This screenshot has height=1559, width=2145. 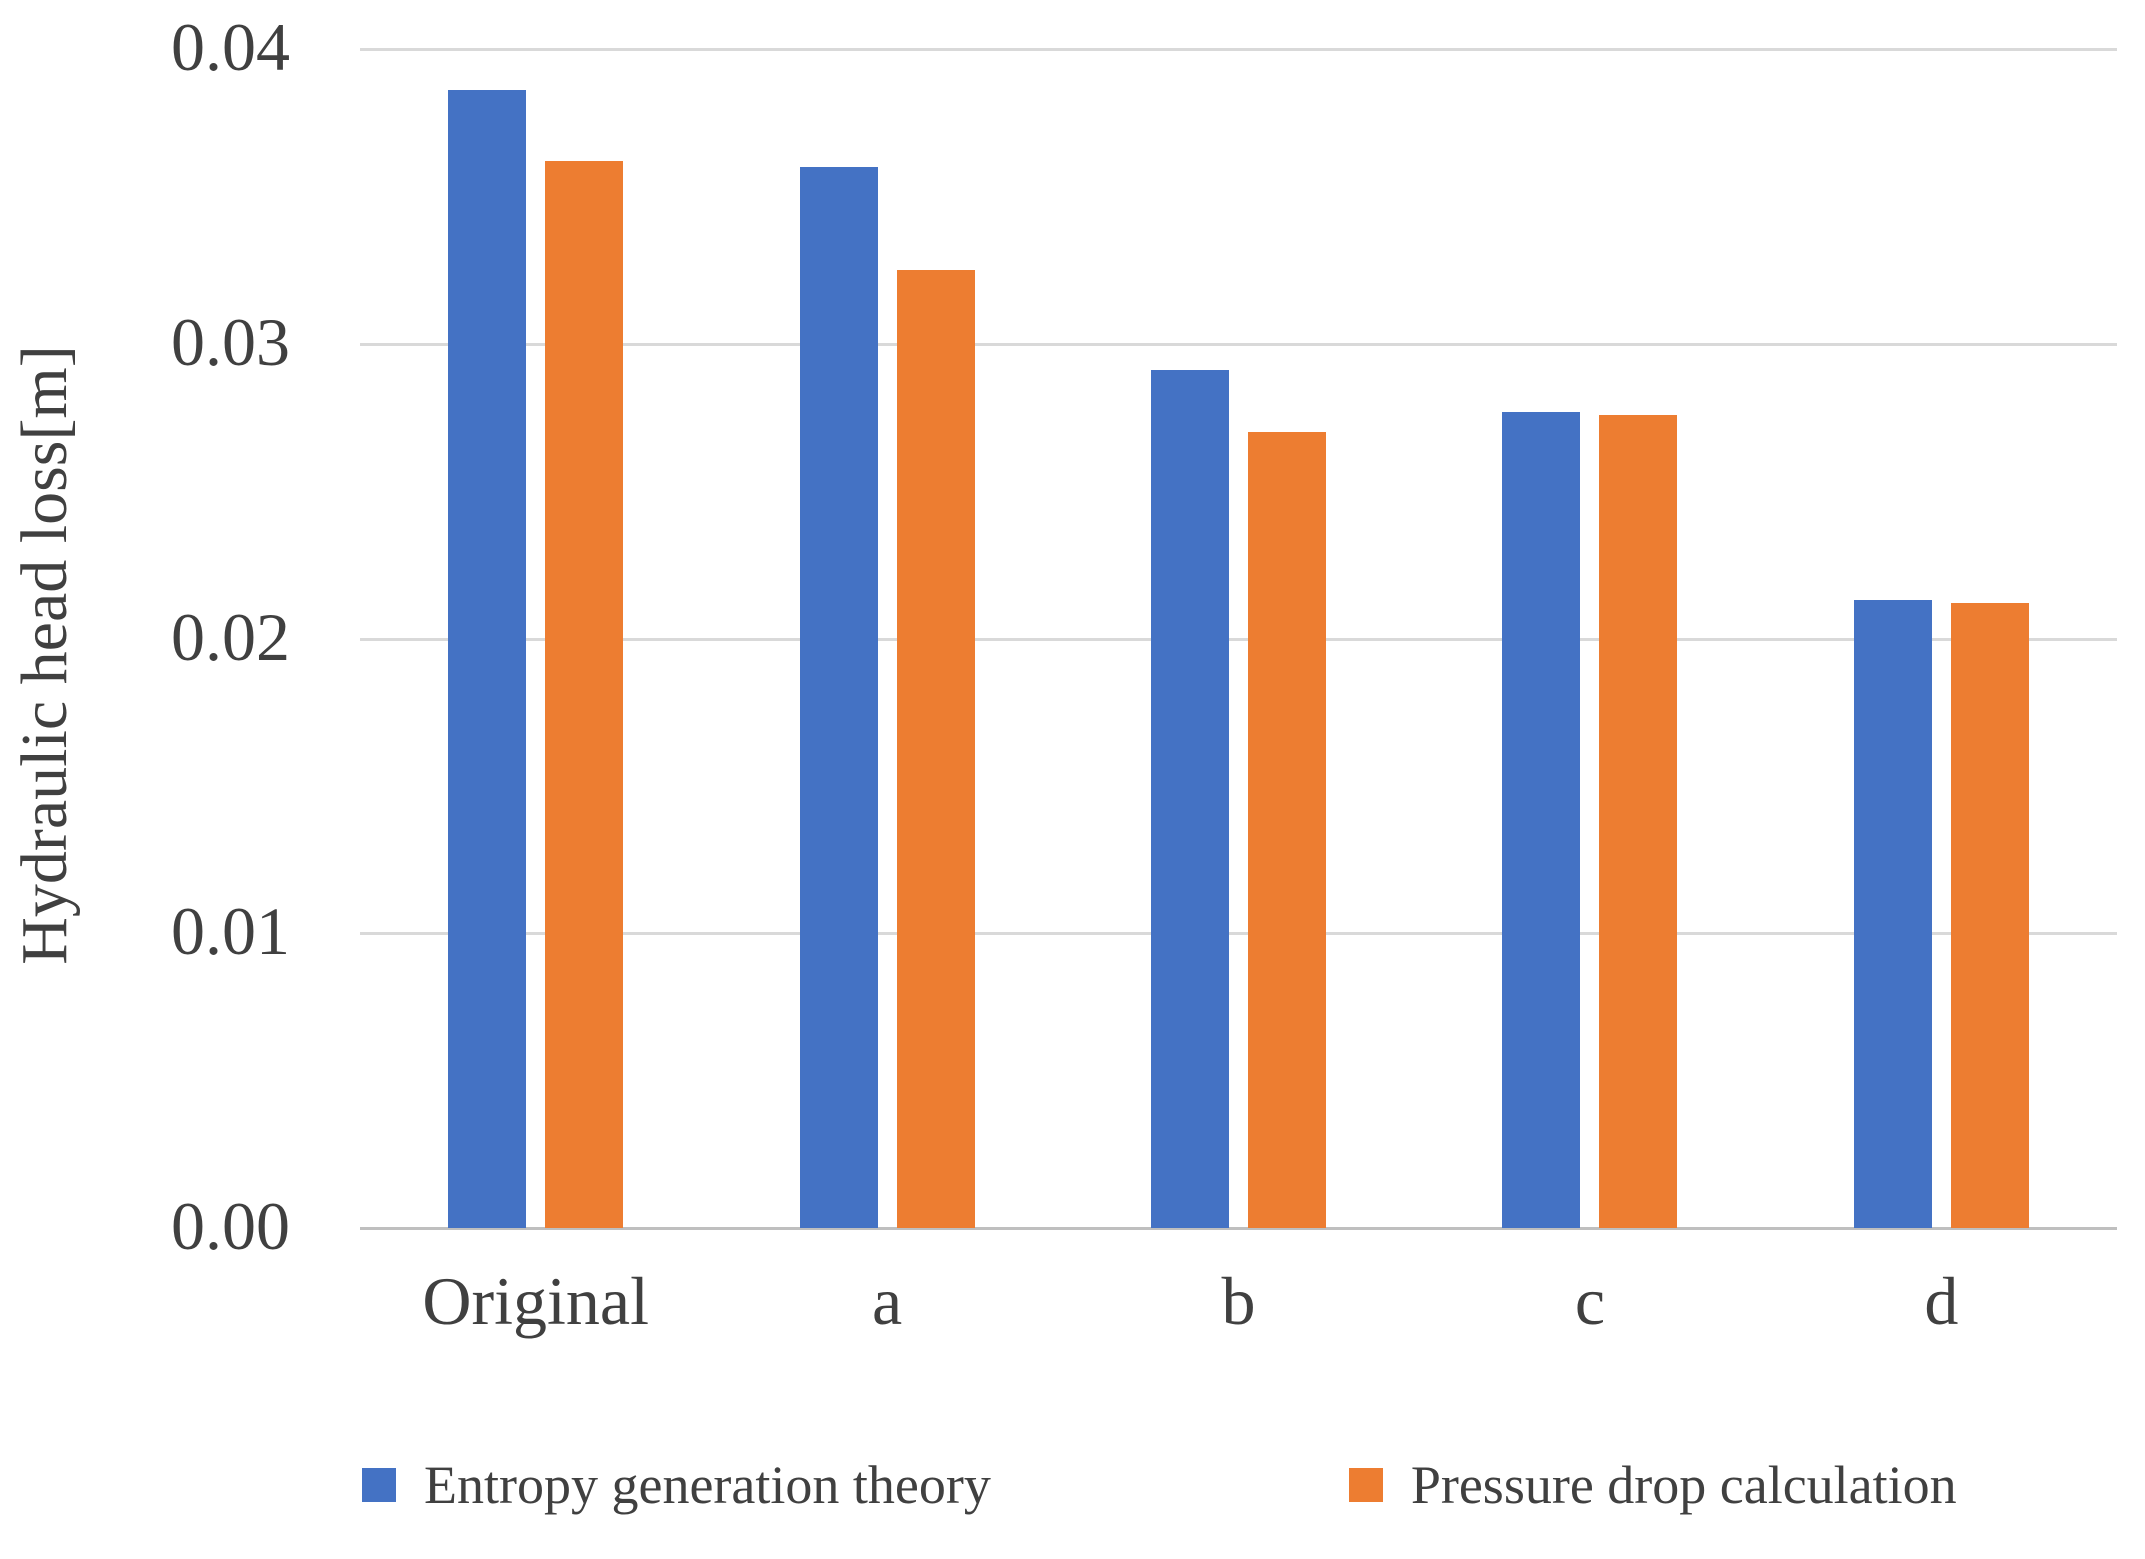 What do you see at coordinates (230, 47) in the screenshot?
I see `y-tick-label-0.04: 0.04` at bounding box center [230, 47].